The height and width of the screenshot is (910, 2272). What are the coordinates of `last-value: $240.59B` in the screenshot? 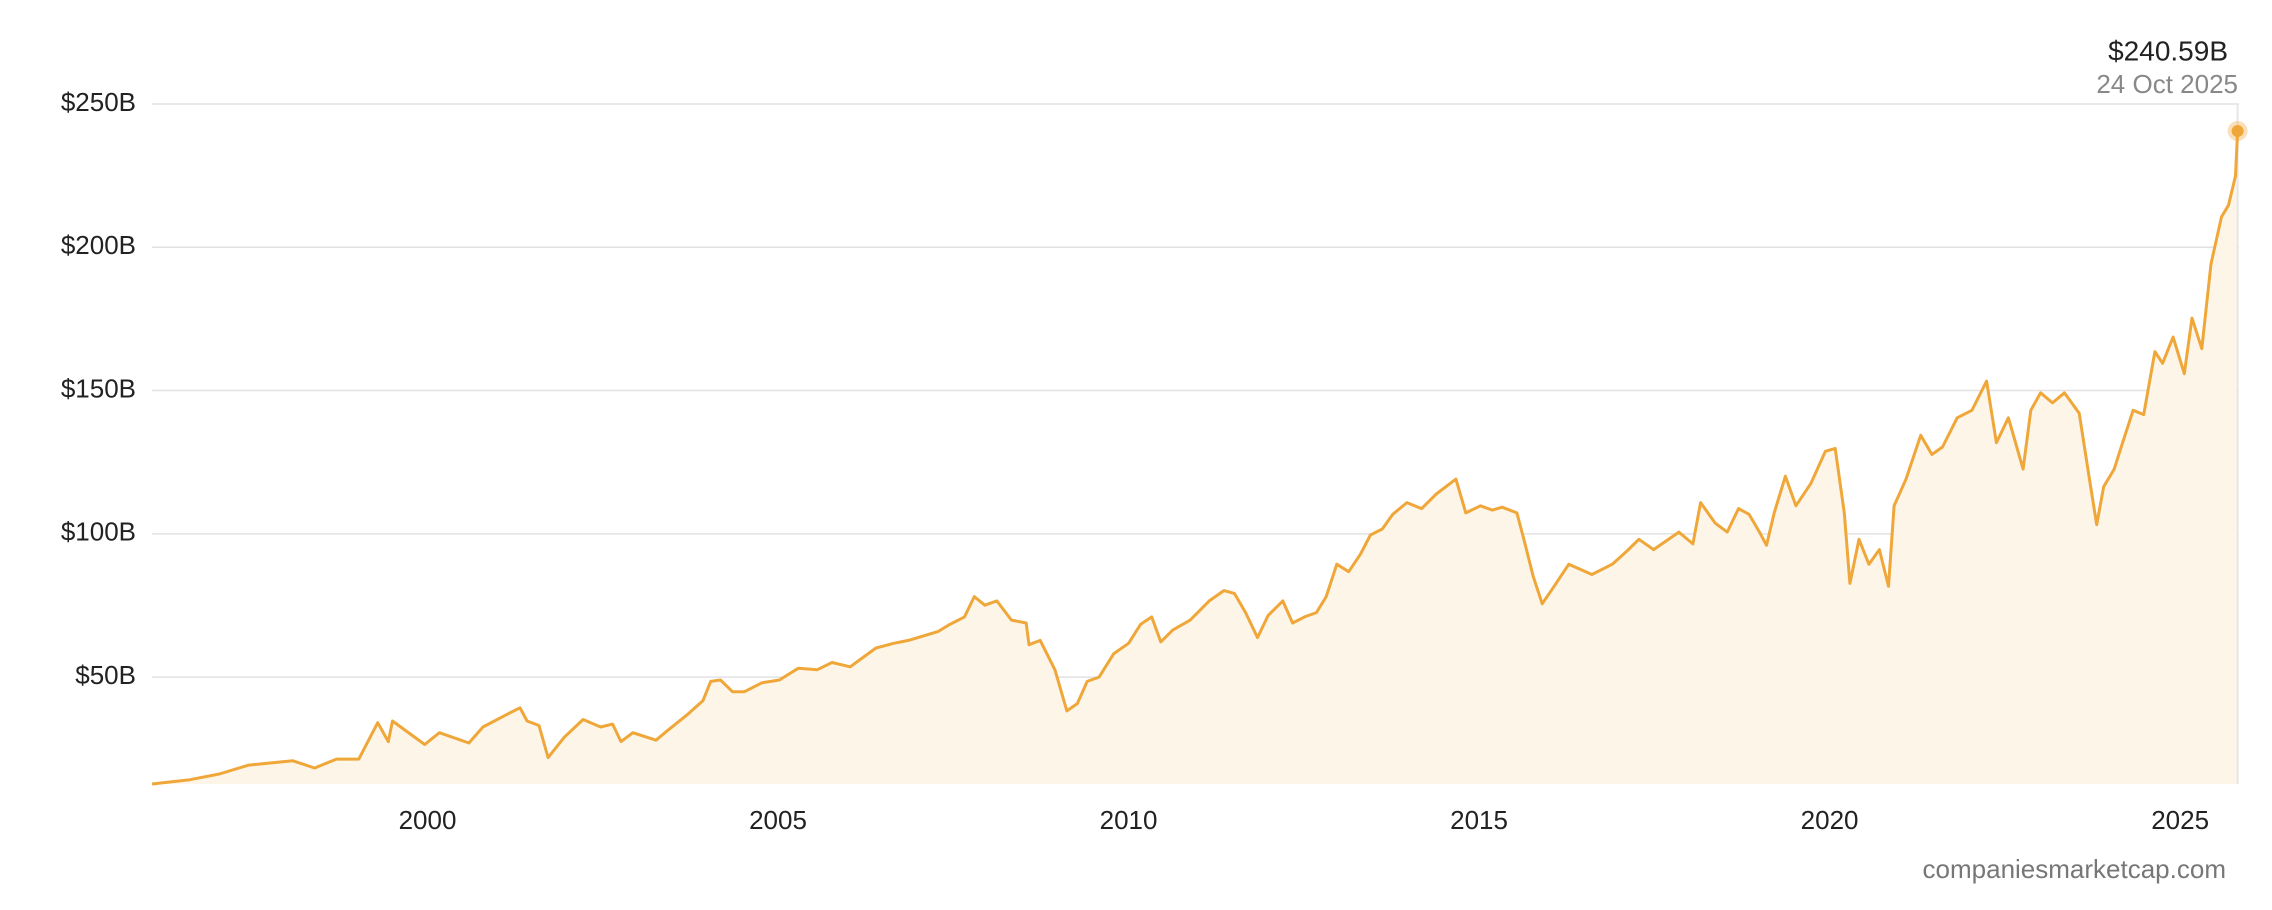 It's located at (2168, 50).